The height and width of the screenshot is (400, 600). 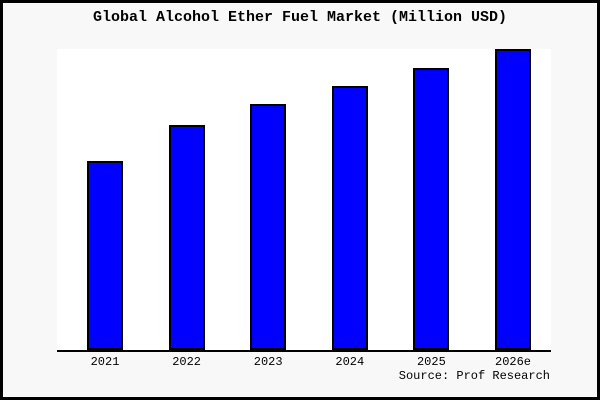 I want to click on x-tick-label-2024: 2024, so click(x=350, y=362).